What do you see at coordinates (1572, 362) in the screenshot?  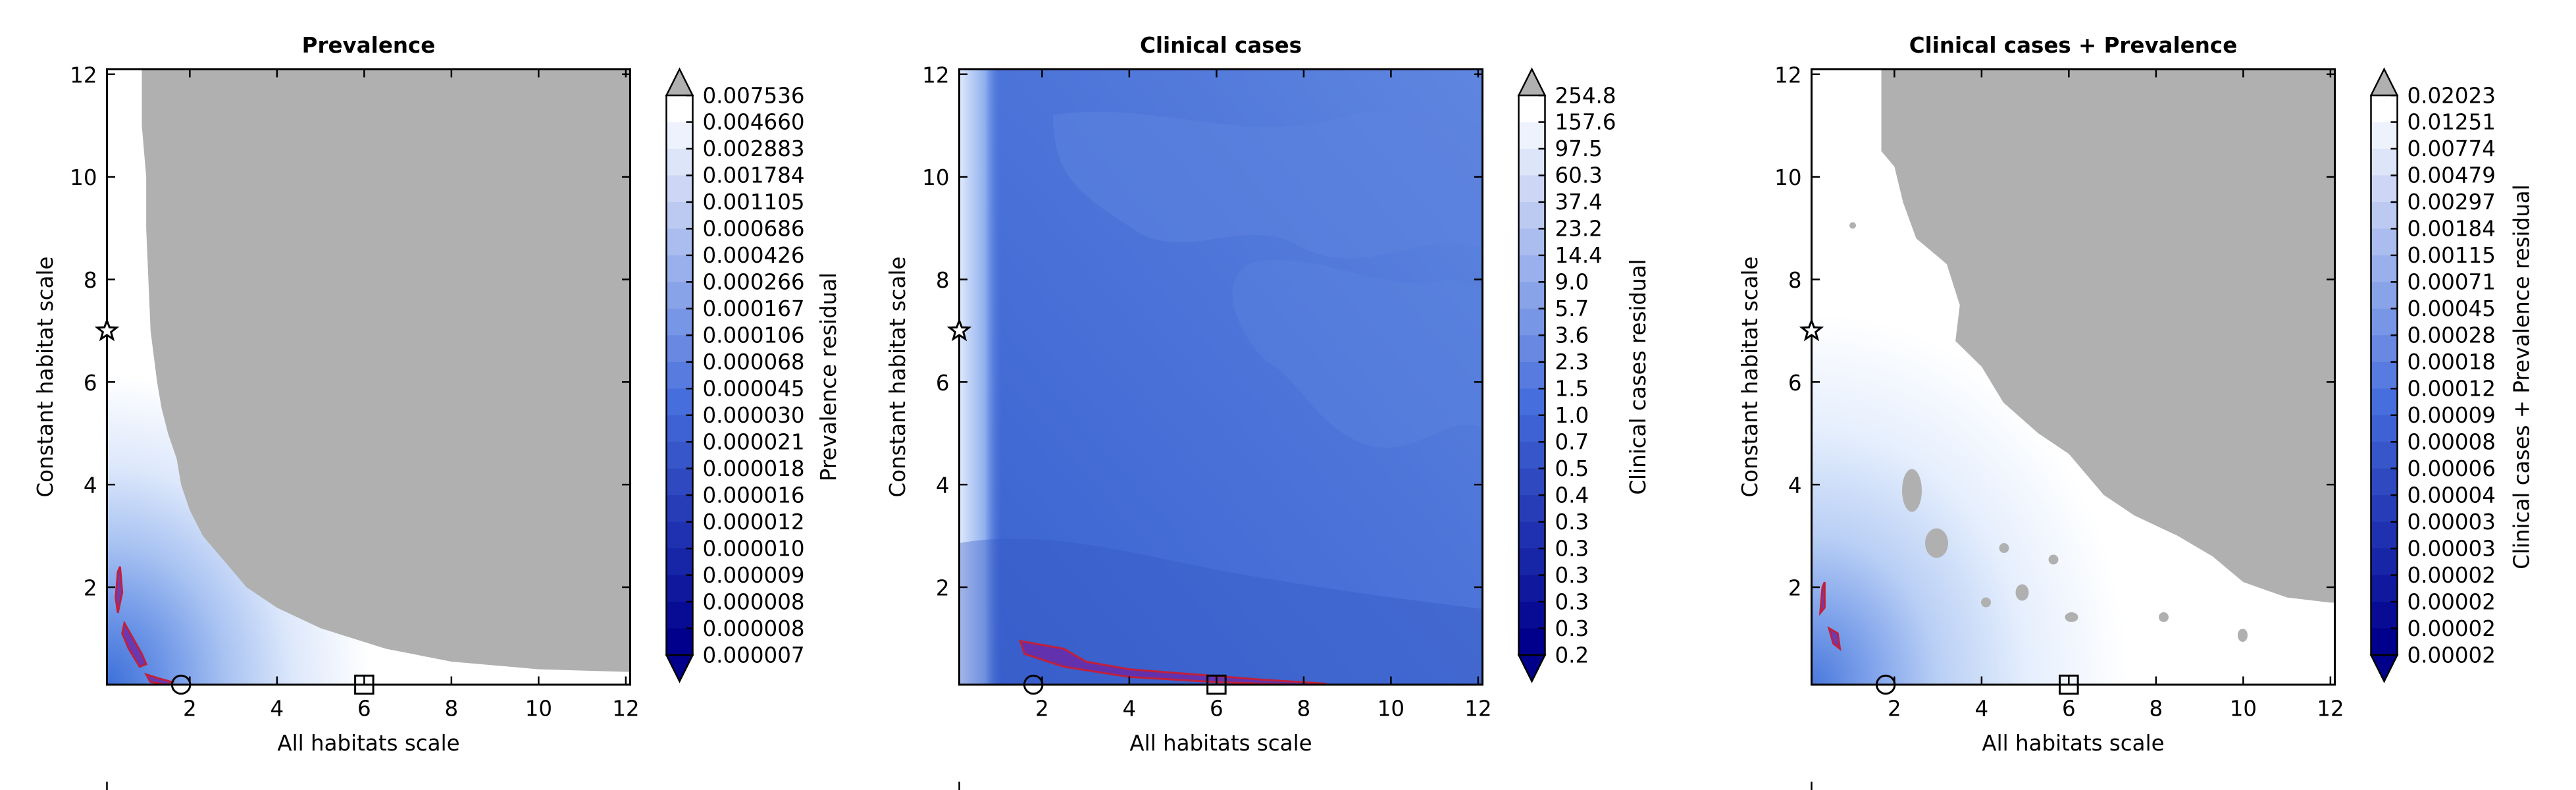 I see `colorbar-tick-label: 2.3` at bounding box center [1572, 362].